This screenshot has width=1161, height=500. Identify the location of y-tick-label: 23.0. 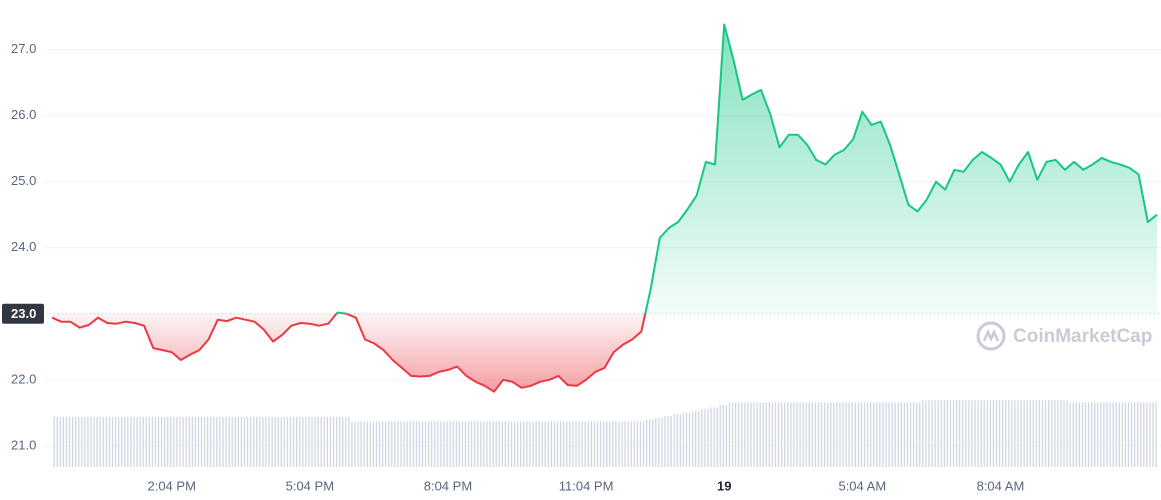
(23, 313).